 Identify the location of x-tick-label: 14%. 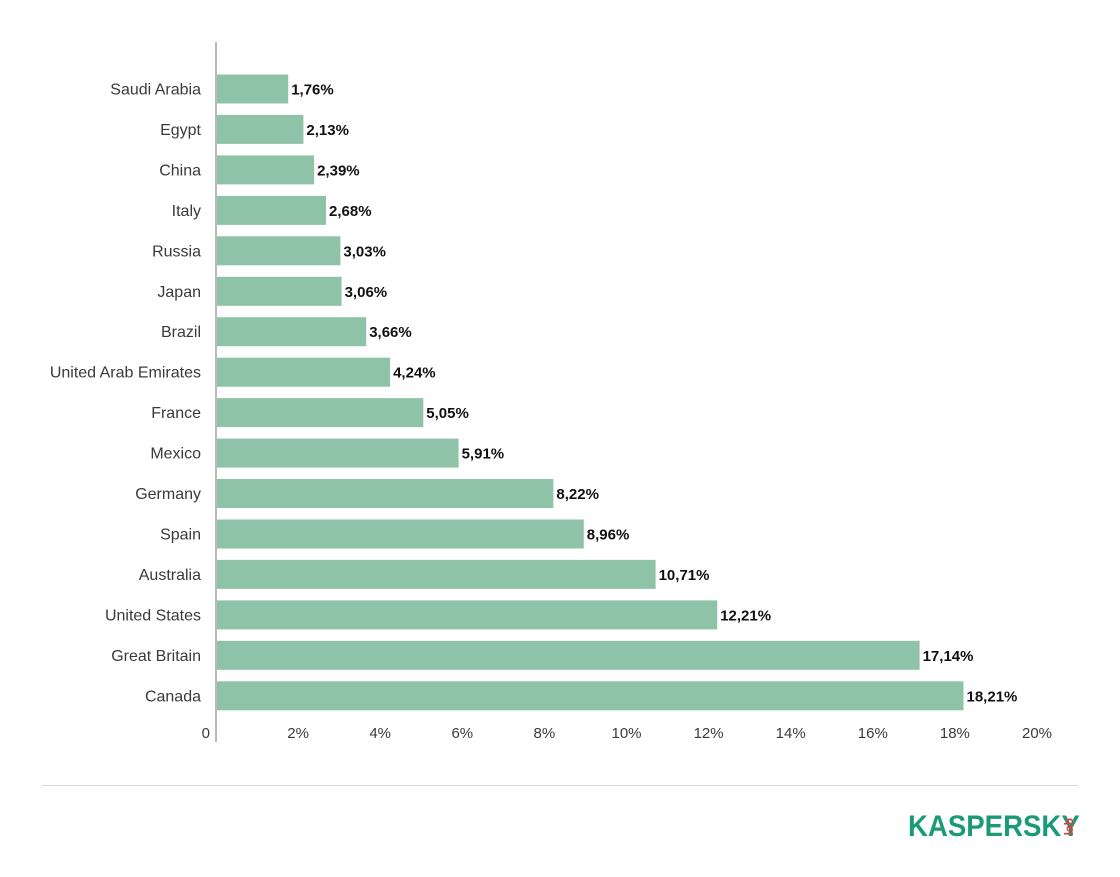
(791, 733).